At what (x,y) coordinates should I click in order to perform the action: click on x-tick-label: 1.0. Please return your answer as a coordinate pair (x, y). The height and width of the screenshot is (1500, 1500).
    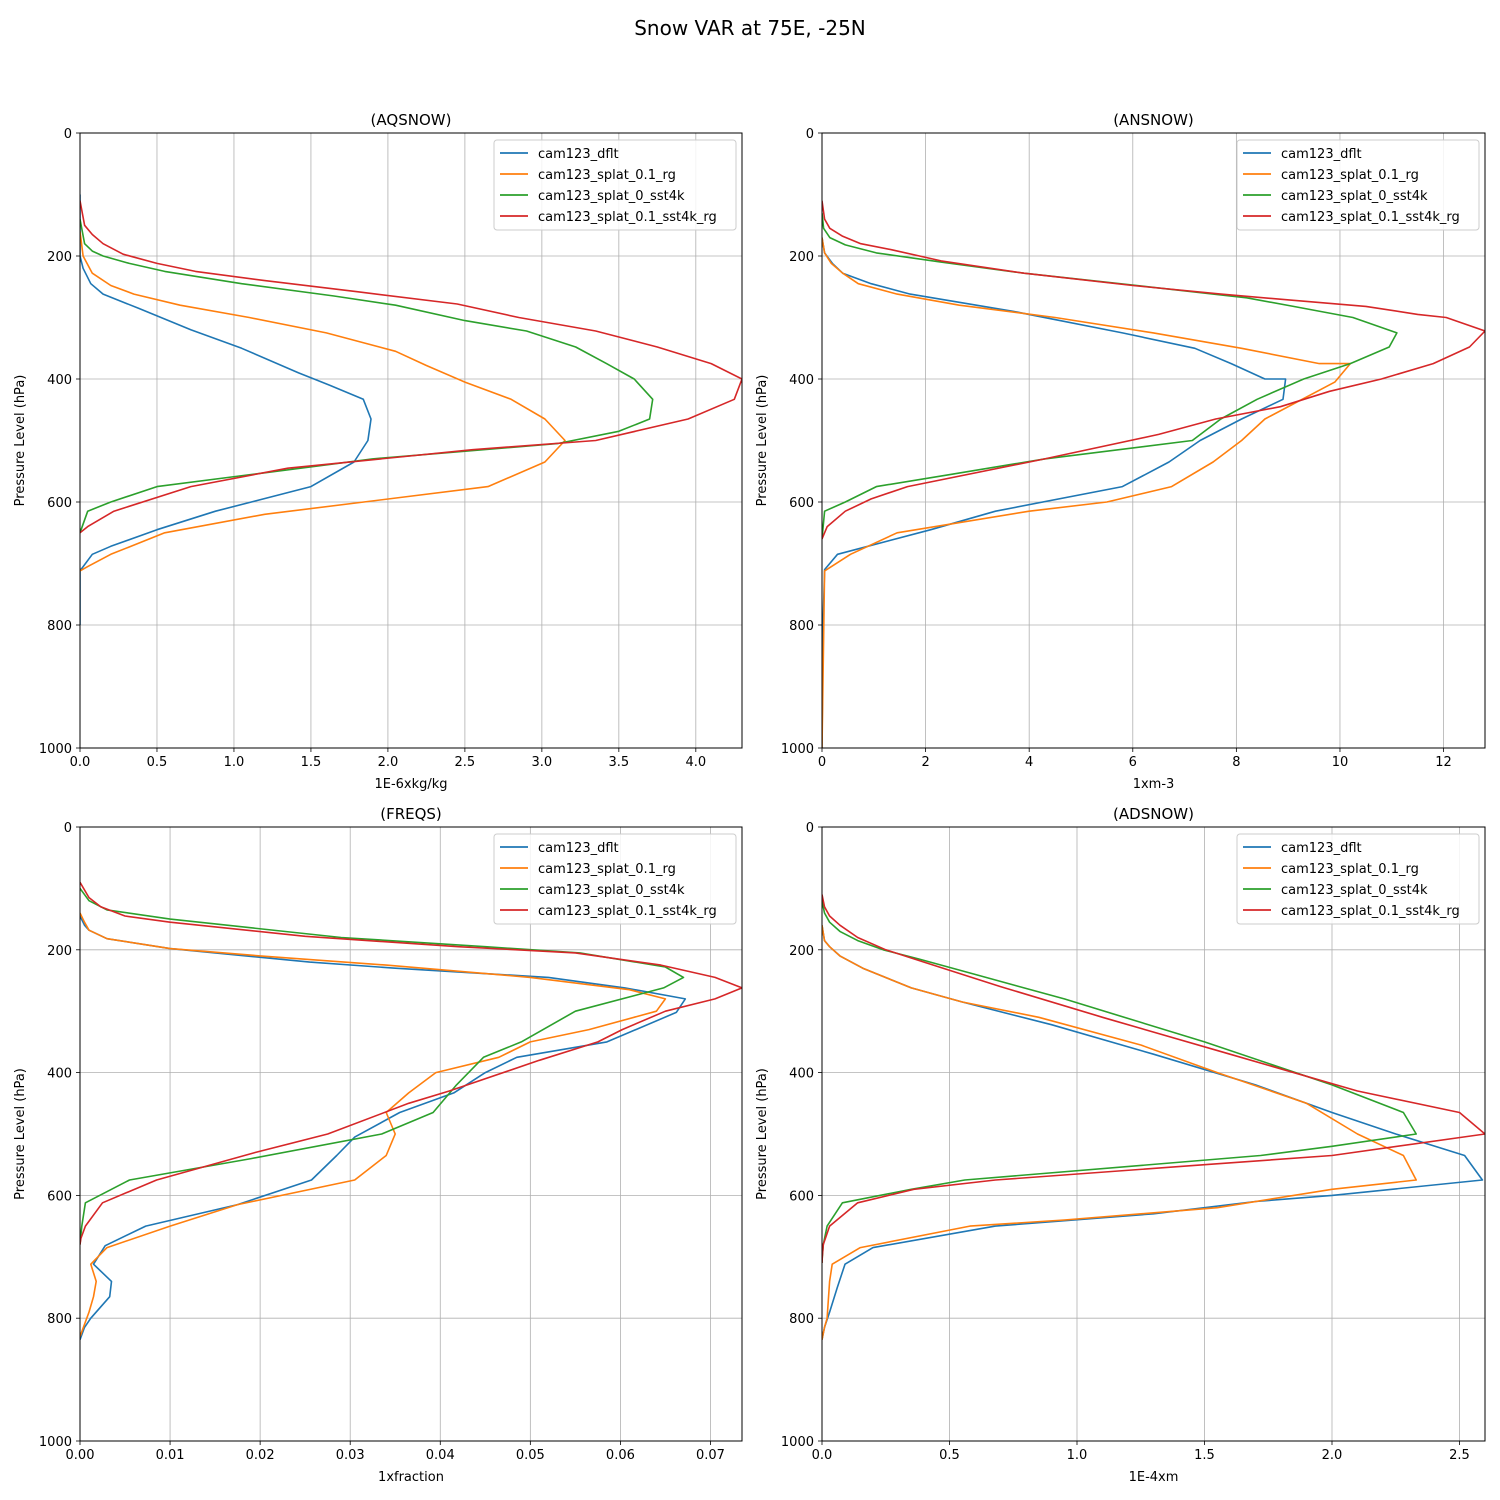
    Looking at the image, I should click on (1077, 1455).